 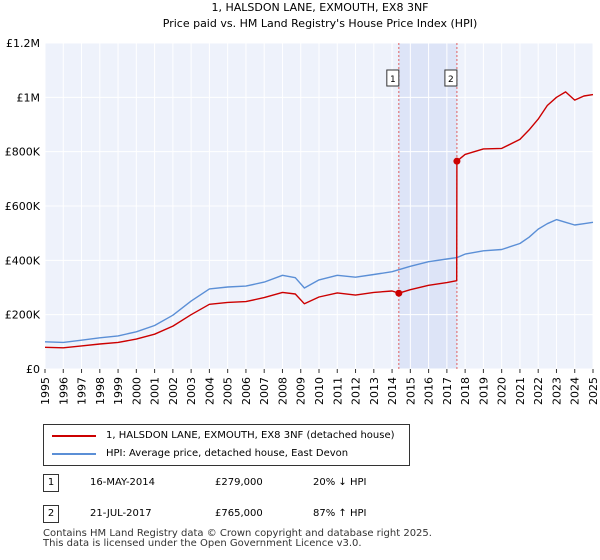 What do you see at coordinates (23, 206) in the screenshot?
I see `y-tick-label: £600K` at bounding box center [23, 206].